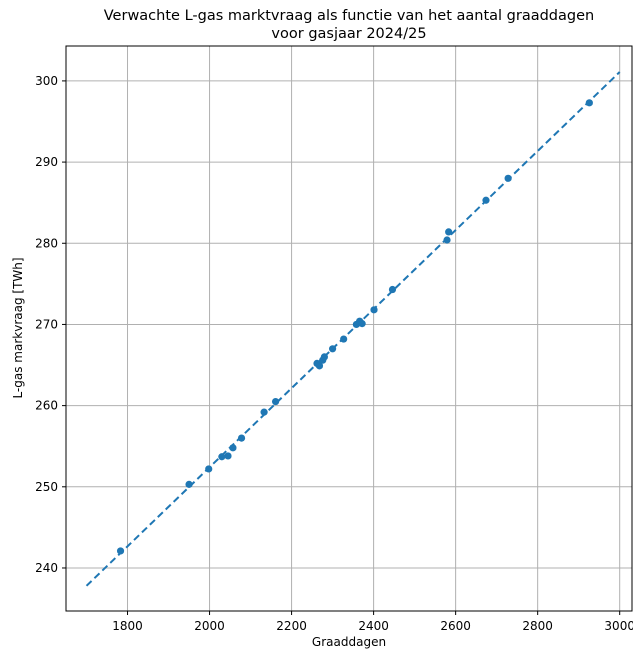 Image resolution: width=633 pixels, height=650 pixels. Describe the element at coordinates (46, 81) in the screenshot. I see `y-tick-label: 300` at that location.